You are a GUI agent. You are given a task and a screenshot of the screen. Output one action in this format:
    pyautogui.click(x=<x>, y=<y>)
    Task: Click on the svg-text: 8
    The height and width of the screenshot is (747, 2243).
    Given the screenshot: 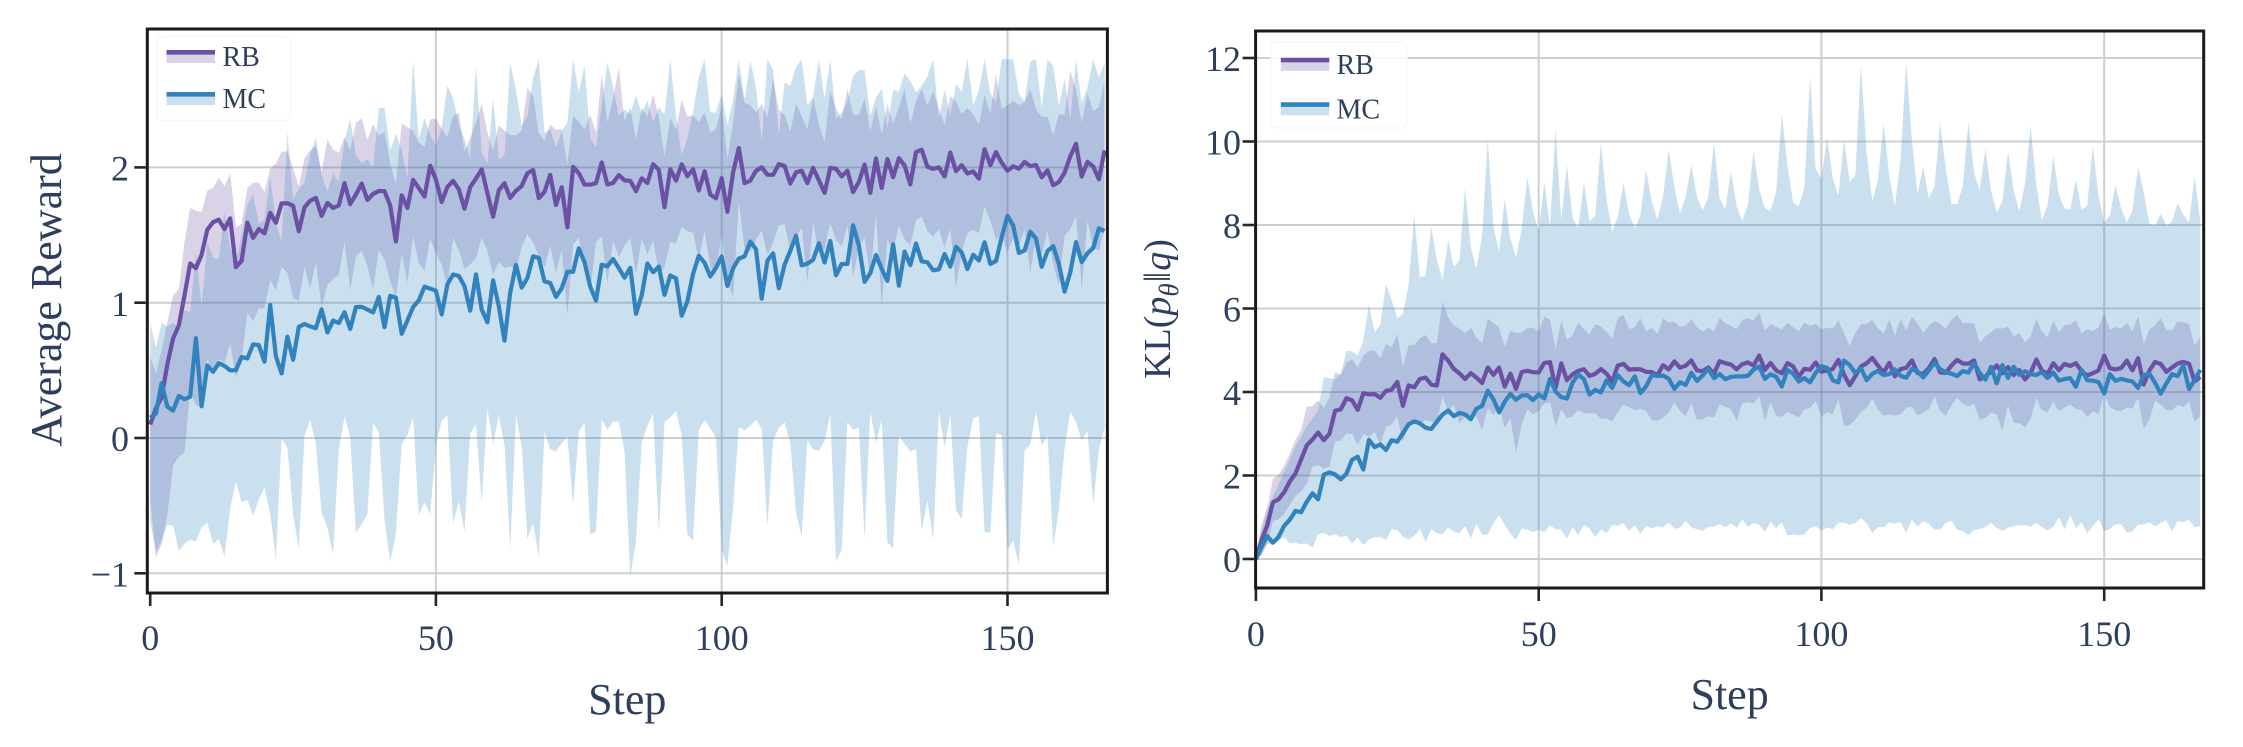 What is the action you would take?
    pyautogui.click(x=1232, y=226)
    